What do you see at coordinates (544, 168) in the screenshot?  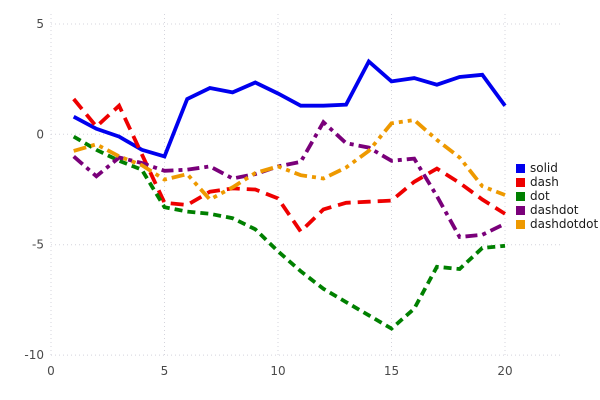 I see `legend-label: solid` at bounding box center [544, 168].